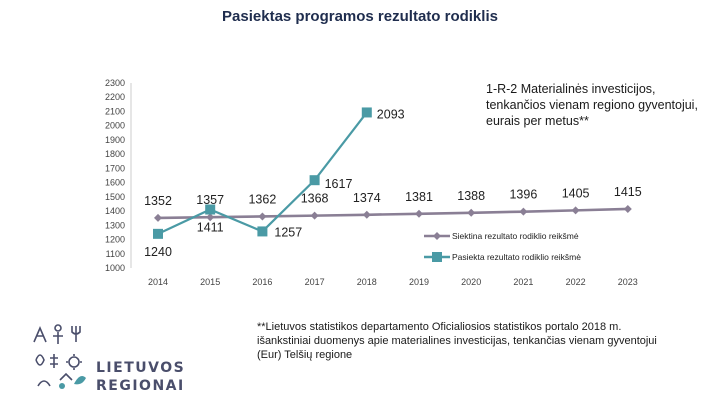 The width and height of the screenshot is (720, 405). What do you see at coordinates (262, 199) in the screenshot?
I see `target-data-label: 1362` at bounding box center [262, 199].